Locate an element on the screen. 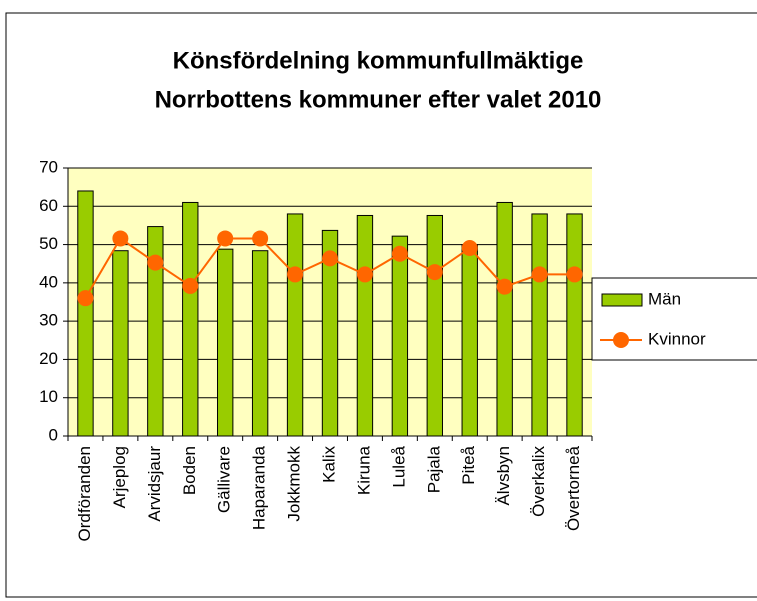  y-tick-label: 30 is located at coordinates (48, 320).